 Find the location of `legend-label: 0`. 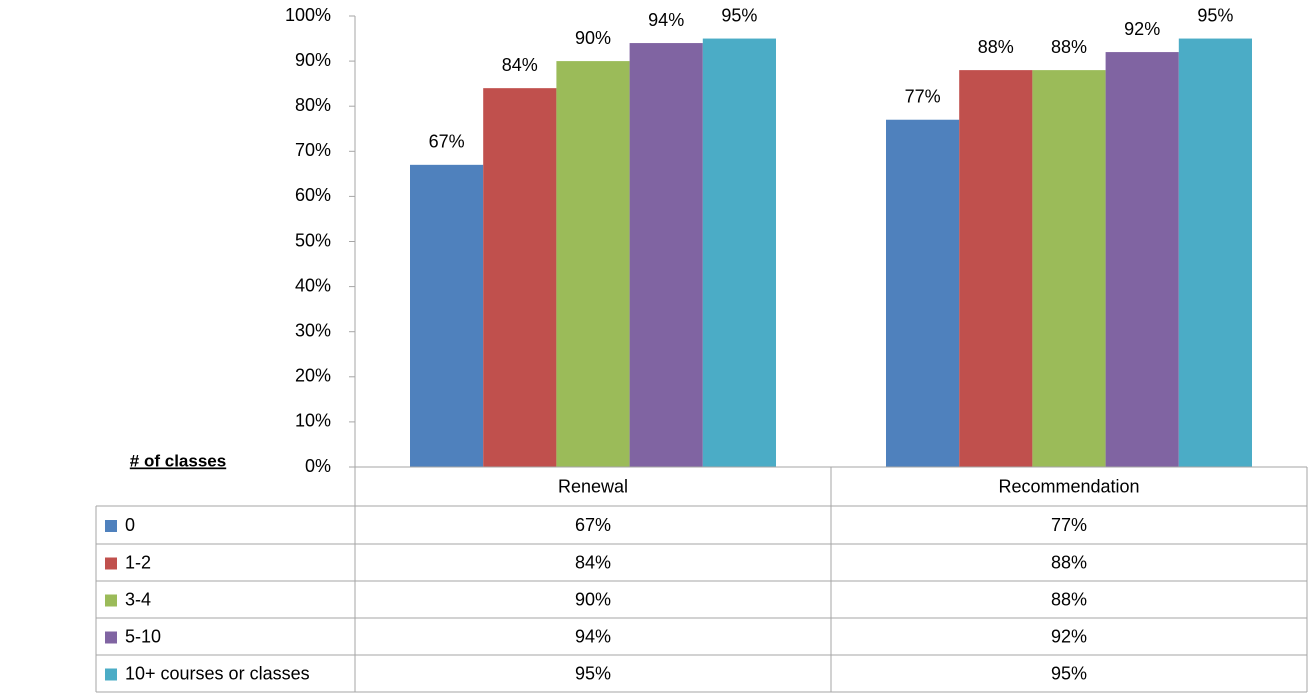

legend-label: 0 is located at coordinates (130, 525).